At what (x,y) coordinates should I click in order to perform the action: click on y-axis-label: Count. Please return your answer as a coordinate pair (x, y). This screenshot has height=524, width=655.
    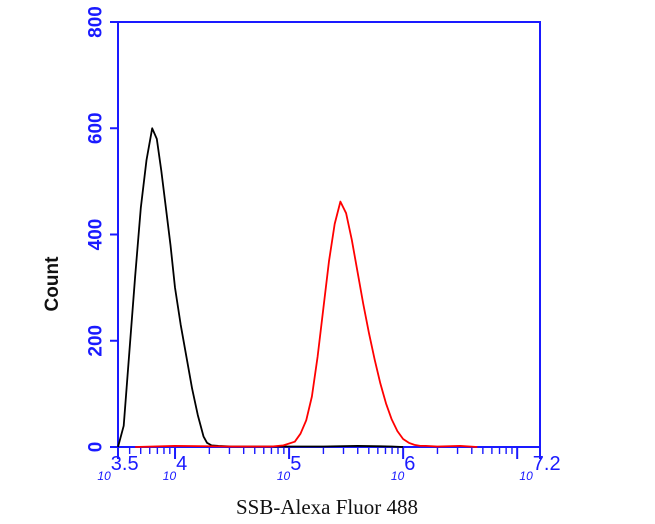
    Looking at the image, I should click on (52, 284).